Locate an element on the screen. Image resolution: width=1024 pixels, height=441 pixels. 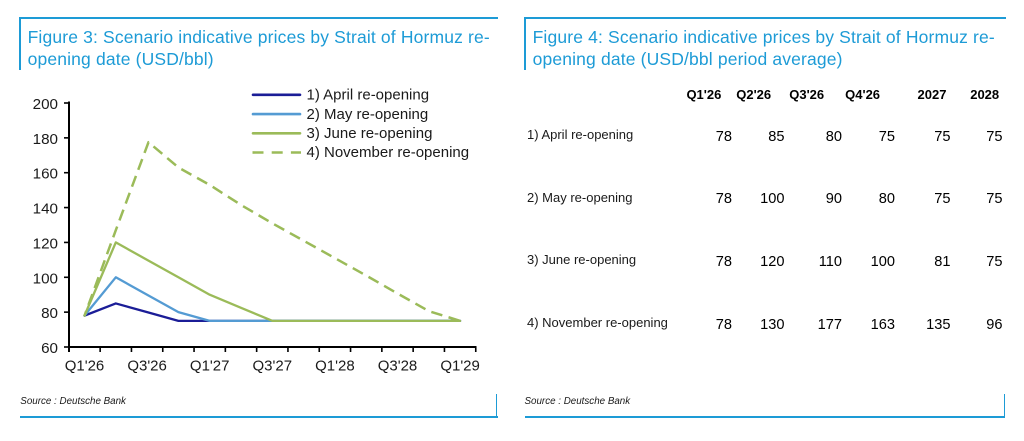
svg-text: 2) May re-opening is located at coordinates (368, 114).